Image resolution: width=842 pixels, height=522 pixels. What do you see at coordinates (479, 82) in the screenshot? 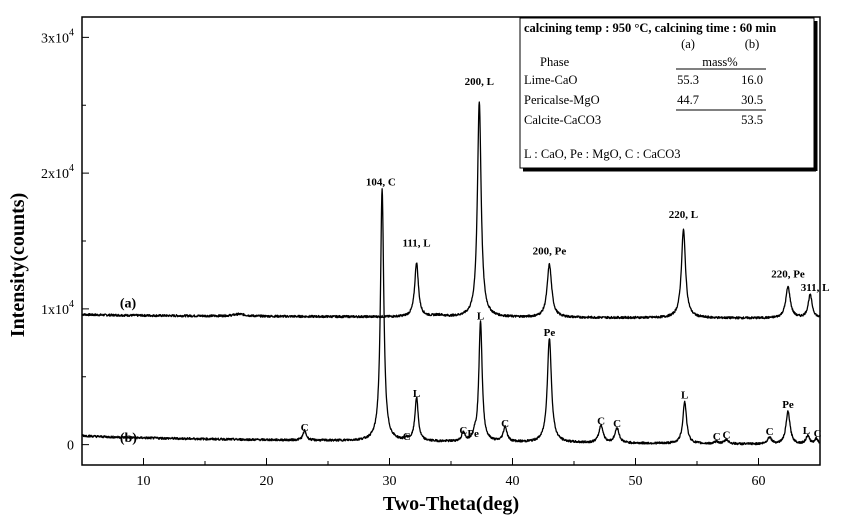
I see `peak-label: 200, L` at bounding box center [479, 82].